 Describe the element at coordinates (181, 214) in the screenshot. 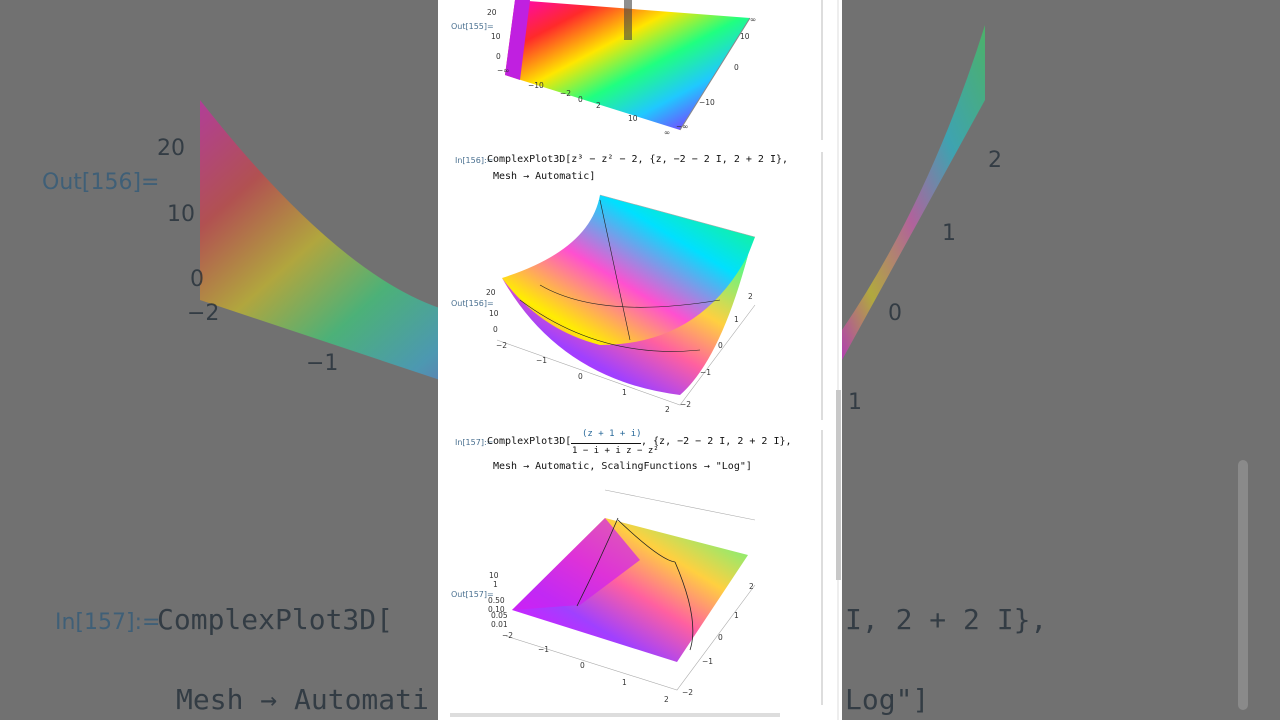

I see `background-text: 10` at that location.